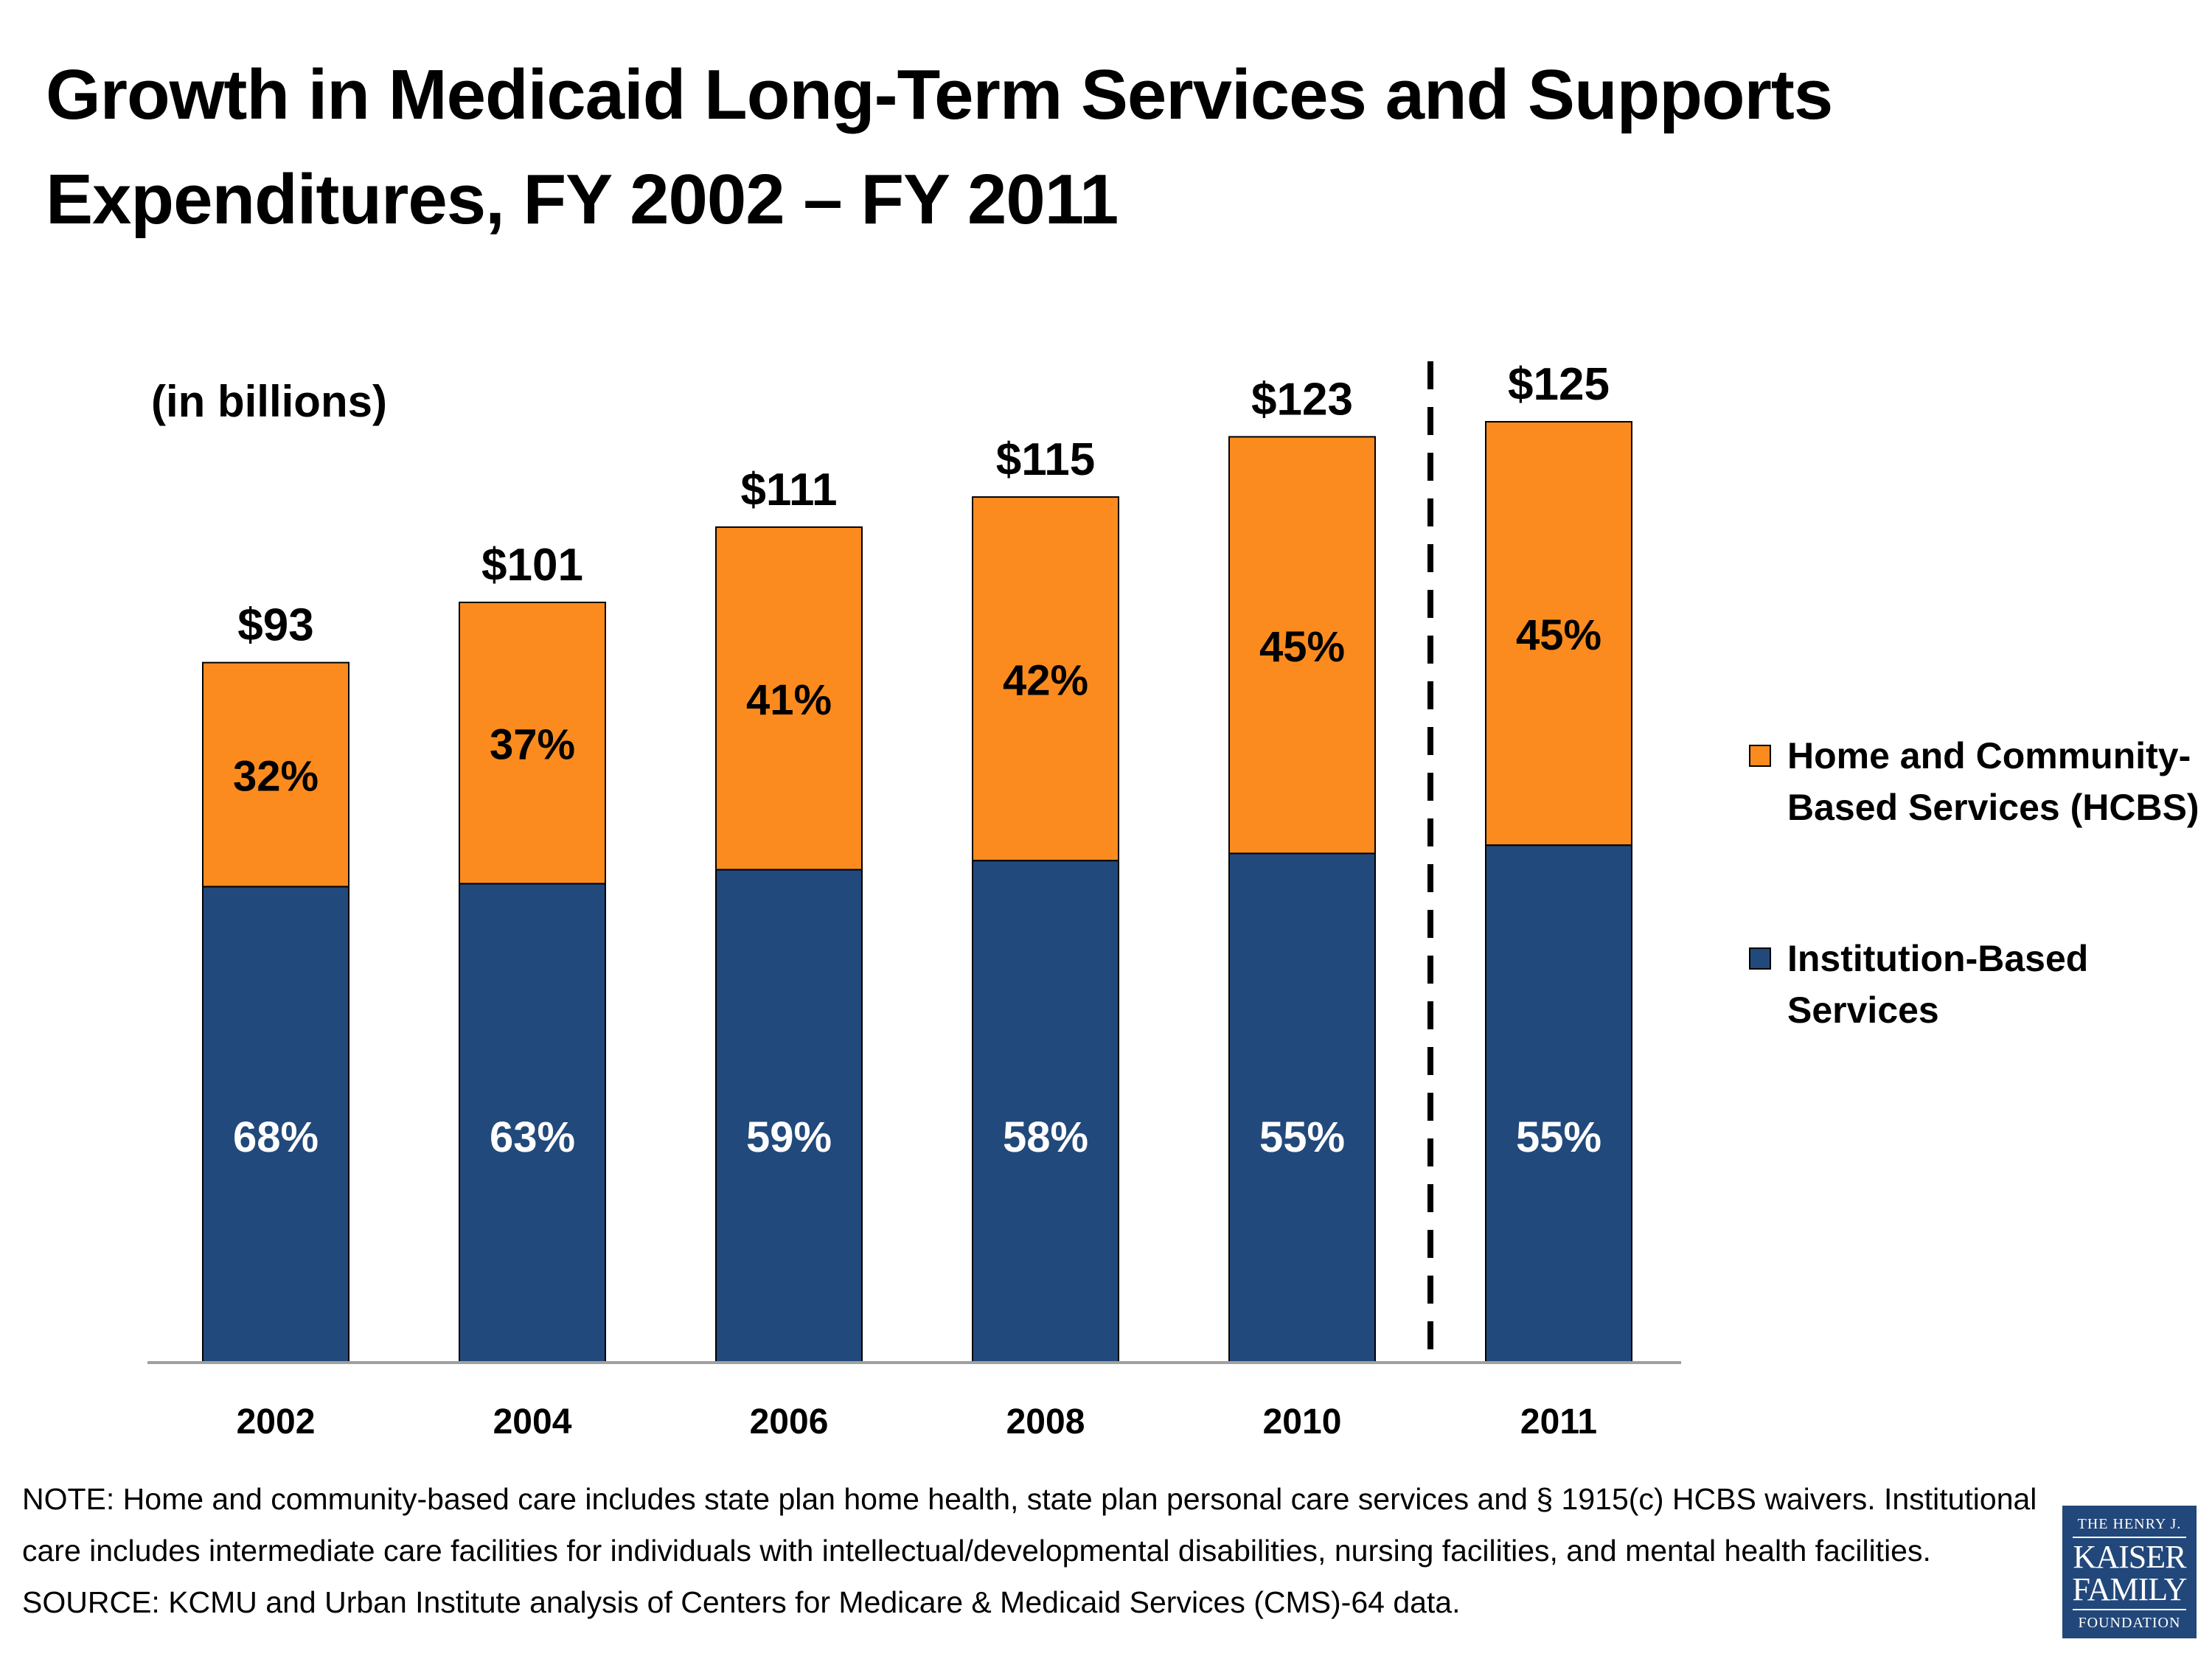 This screenshot has height=1659, width=2212. What do you see at coordinates (1302, 399) in the screenshot?
I see `total-label-2010: $123` at bounding box center [1302, 399].